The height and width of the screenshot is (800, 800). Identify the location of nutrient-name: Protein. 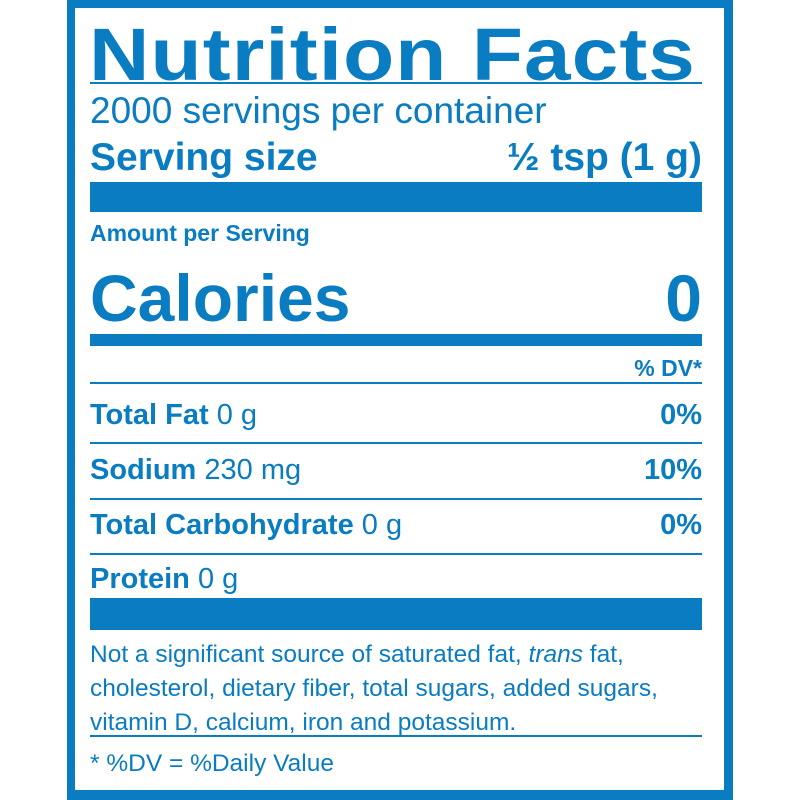
(140, 579).